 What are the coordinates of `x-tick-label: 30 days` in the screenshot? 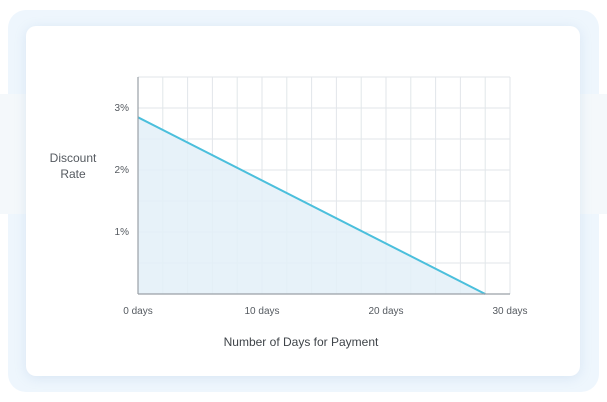 It's located at (509, 311).